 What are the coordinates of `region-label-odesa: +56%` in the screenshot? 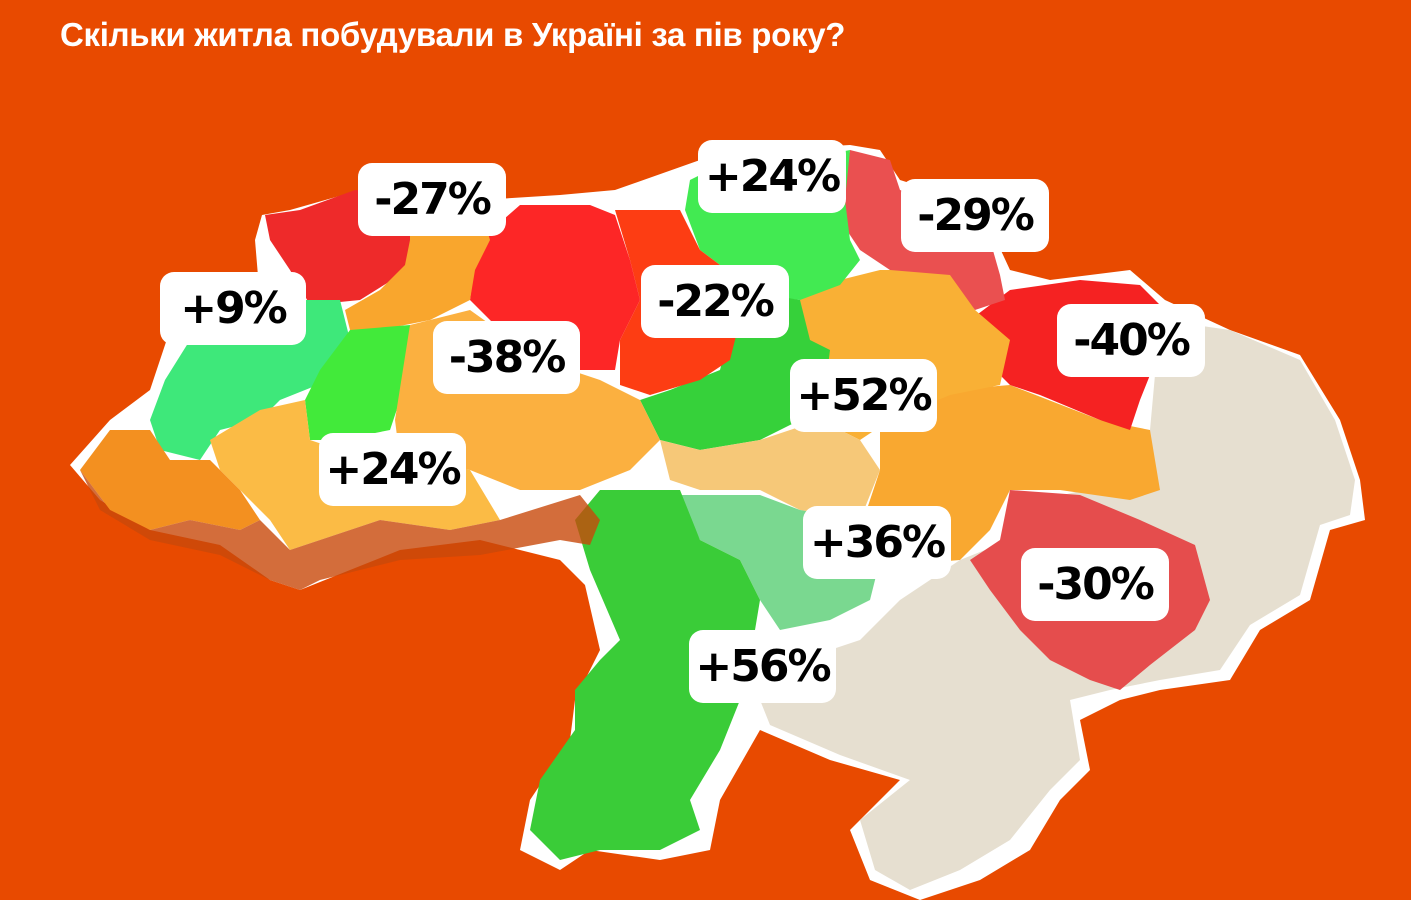 It's located at (762, 666).